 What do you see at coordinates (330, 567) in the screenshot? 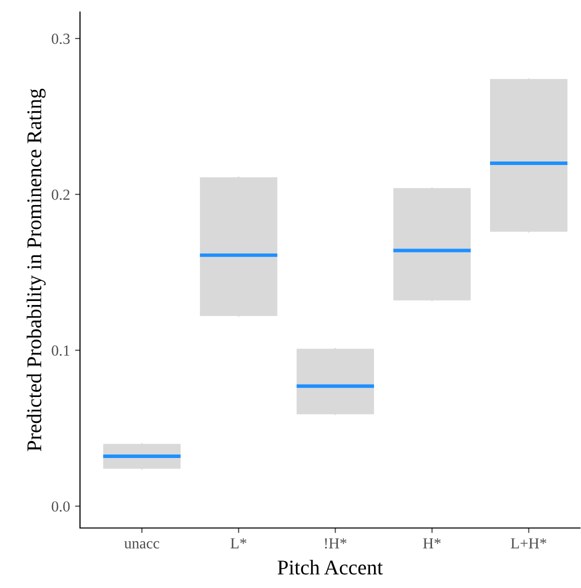
I see `x-axis-title: Pitch Accent` at bounding box center [330, 567].